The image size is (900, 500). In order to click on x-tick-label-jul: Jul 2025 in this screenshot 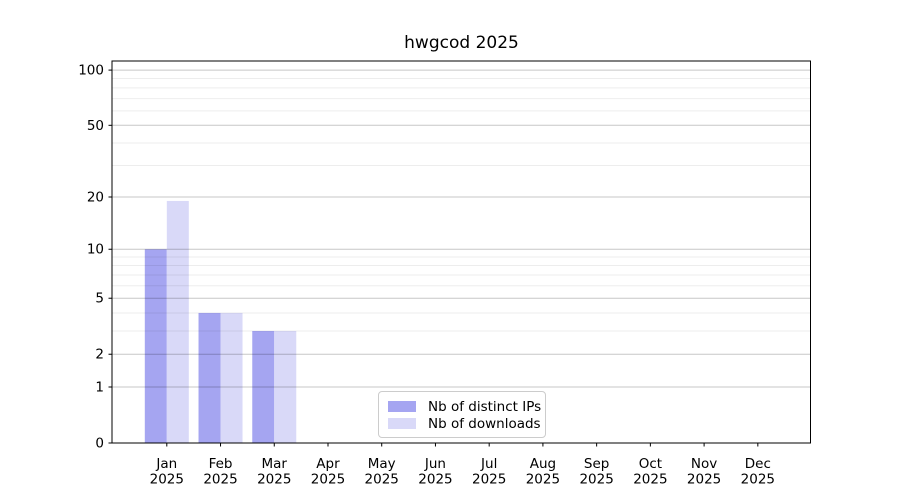, I will do `click(489, 472)`.